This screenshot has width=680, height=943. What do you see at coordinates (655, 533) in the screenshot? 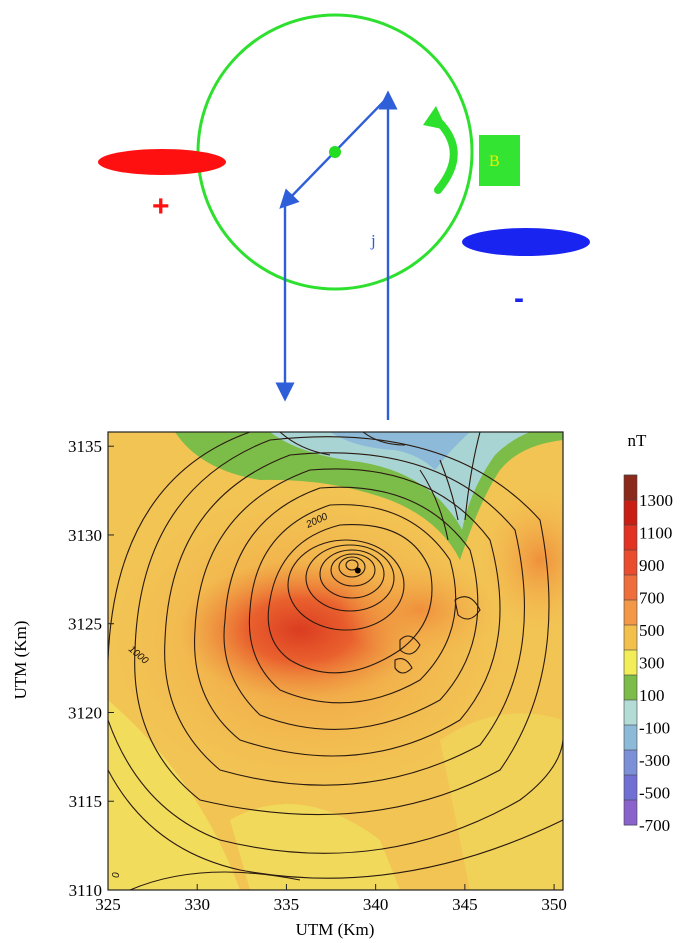
I see `colorbar-label: 1100` at bounding box center [655, 533].